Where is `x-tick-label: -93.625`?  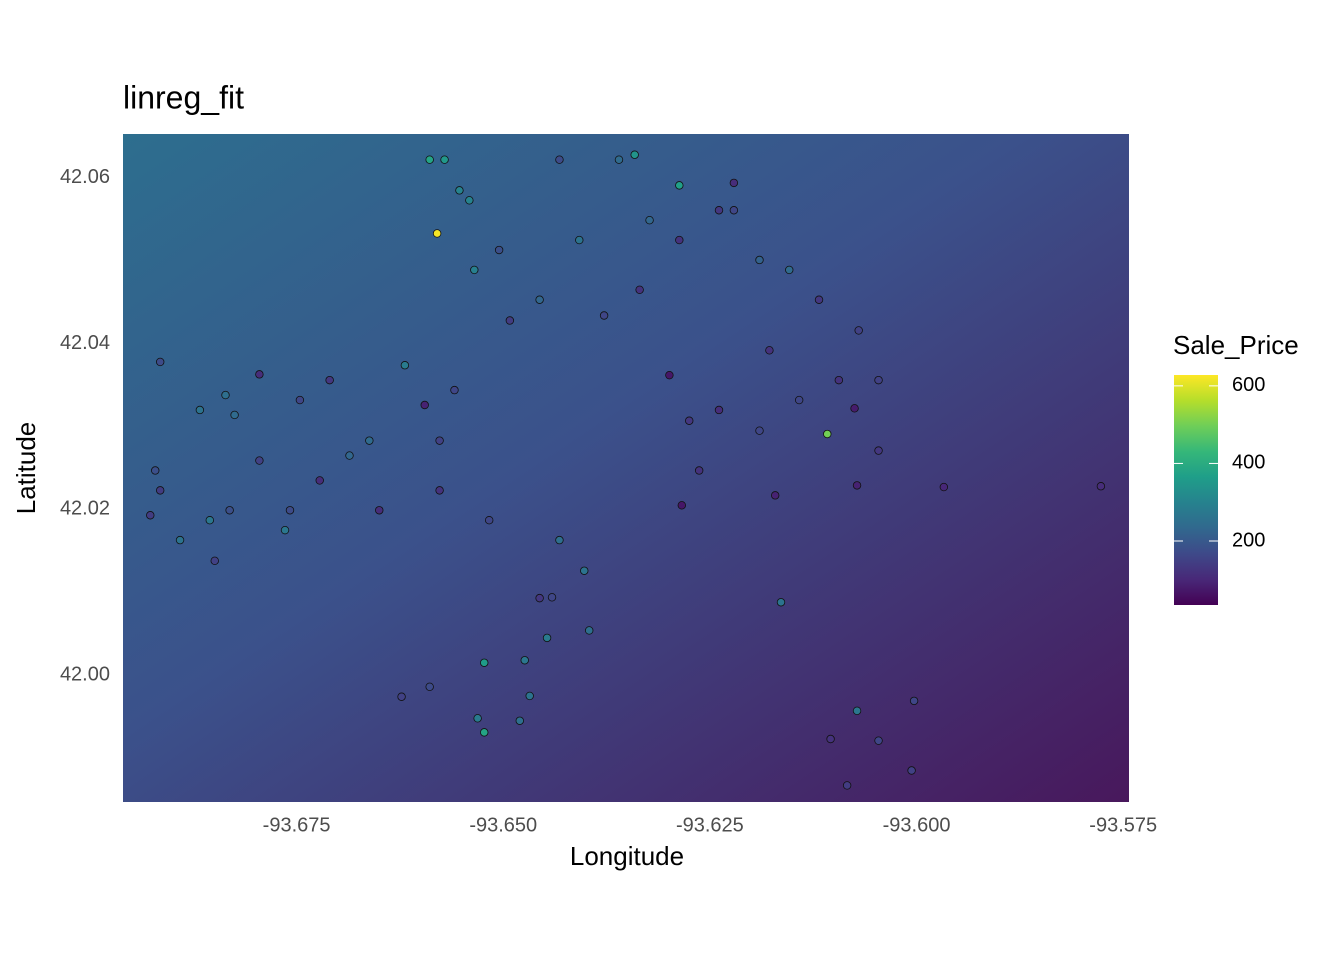 x-tick-label: -93.625 is located at coordinates (710, 825).